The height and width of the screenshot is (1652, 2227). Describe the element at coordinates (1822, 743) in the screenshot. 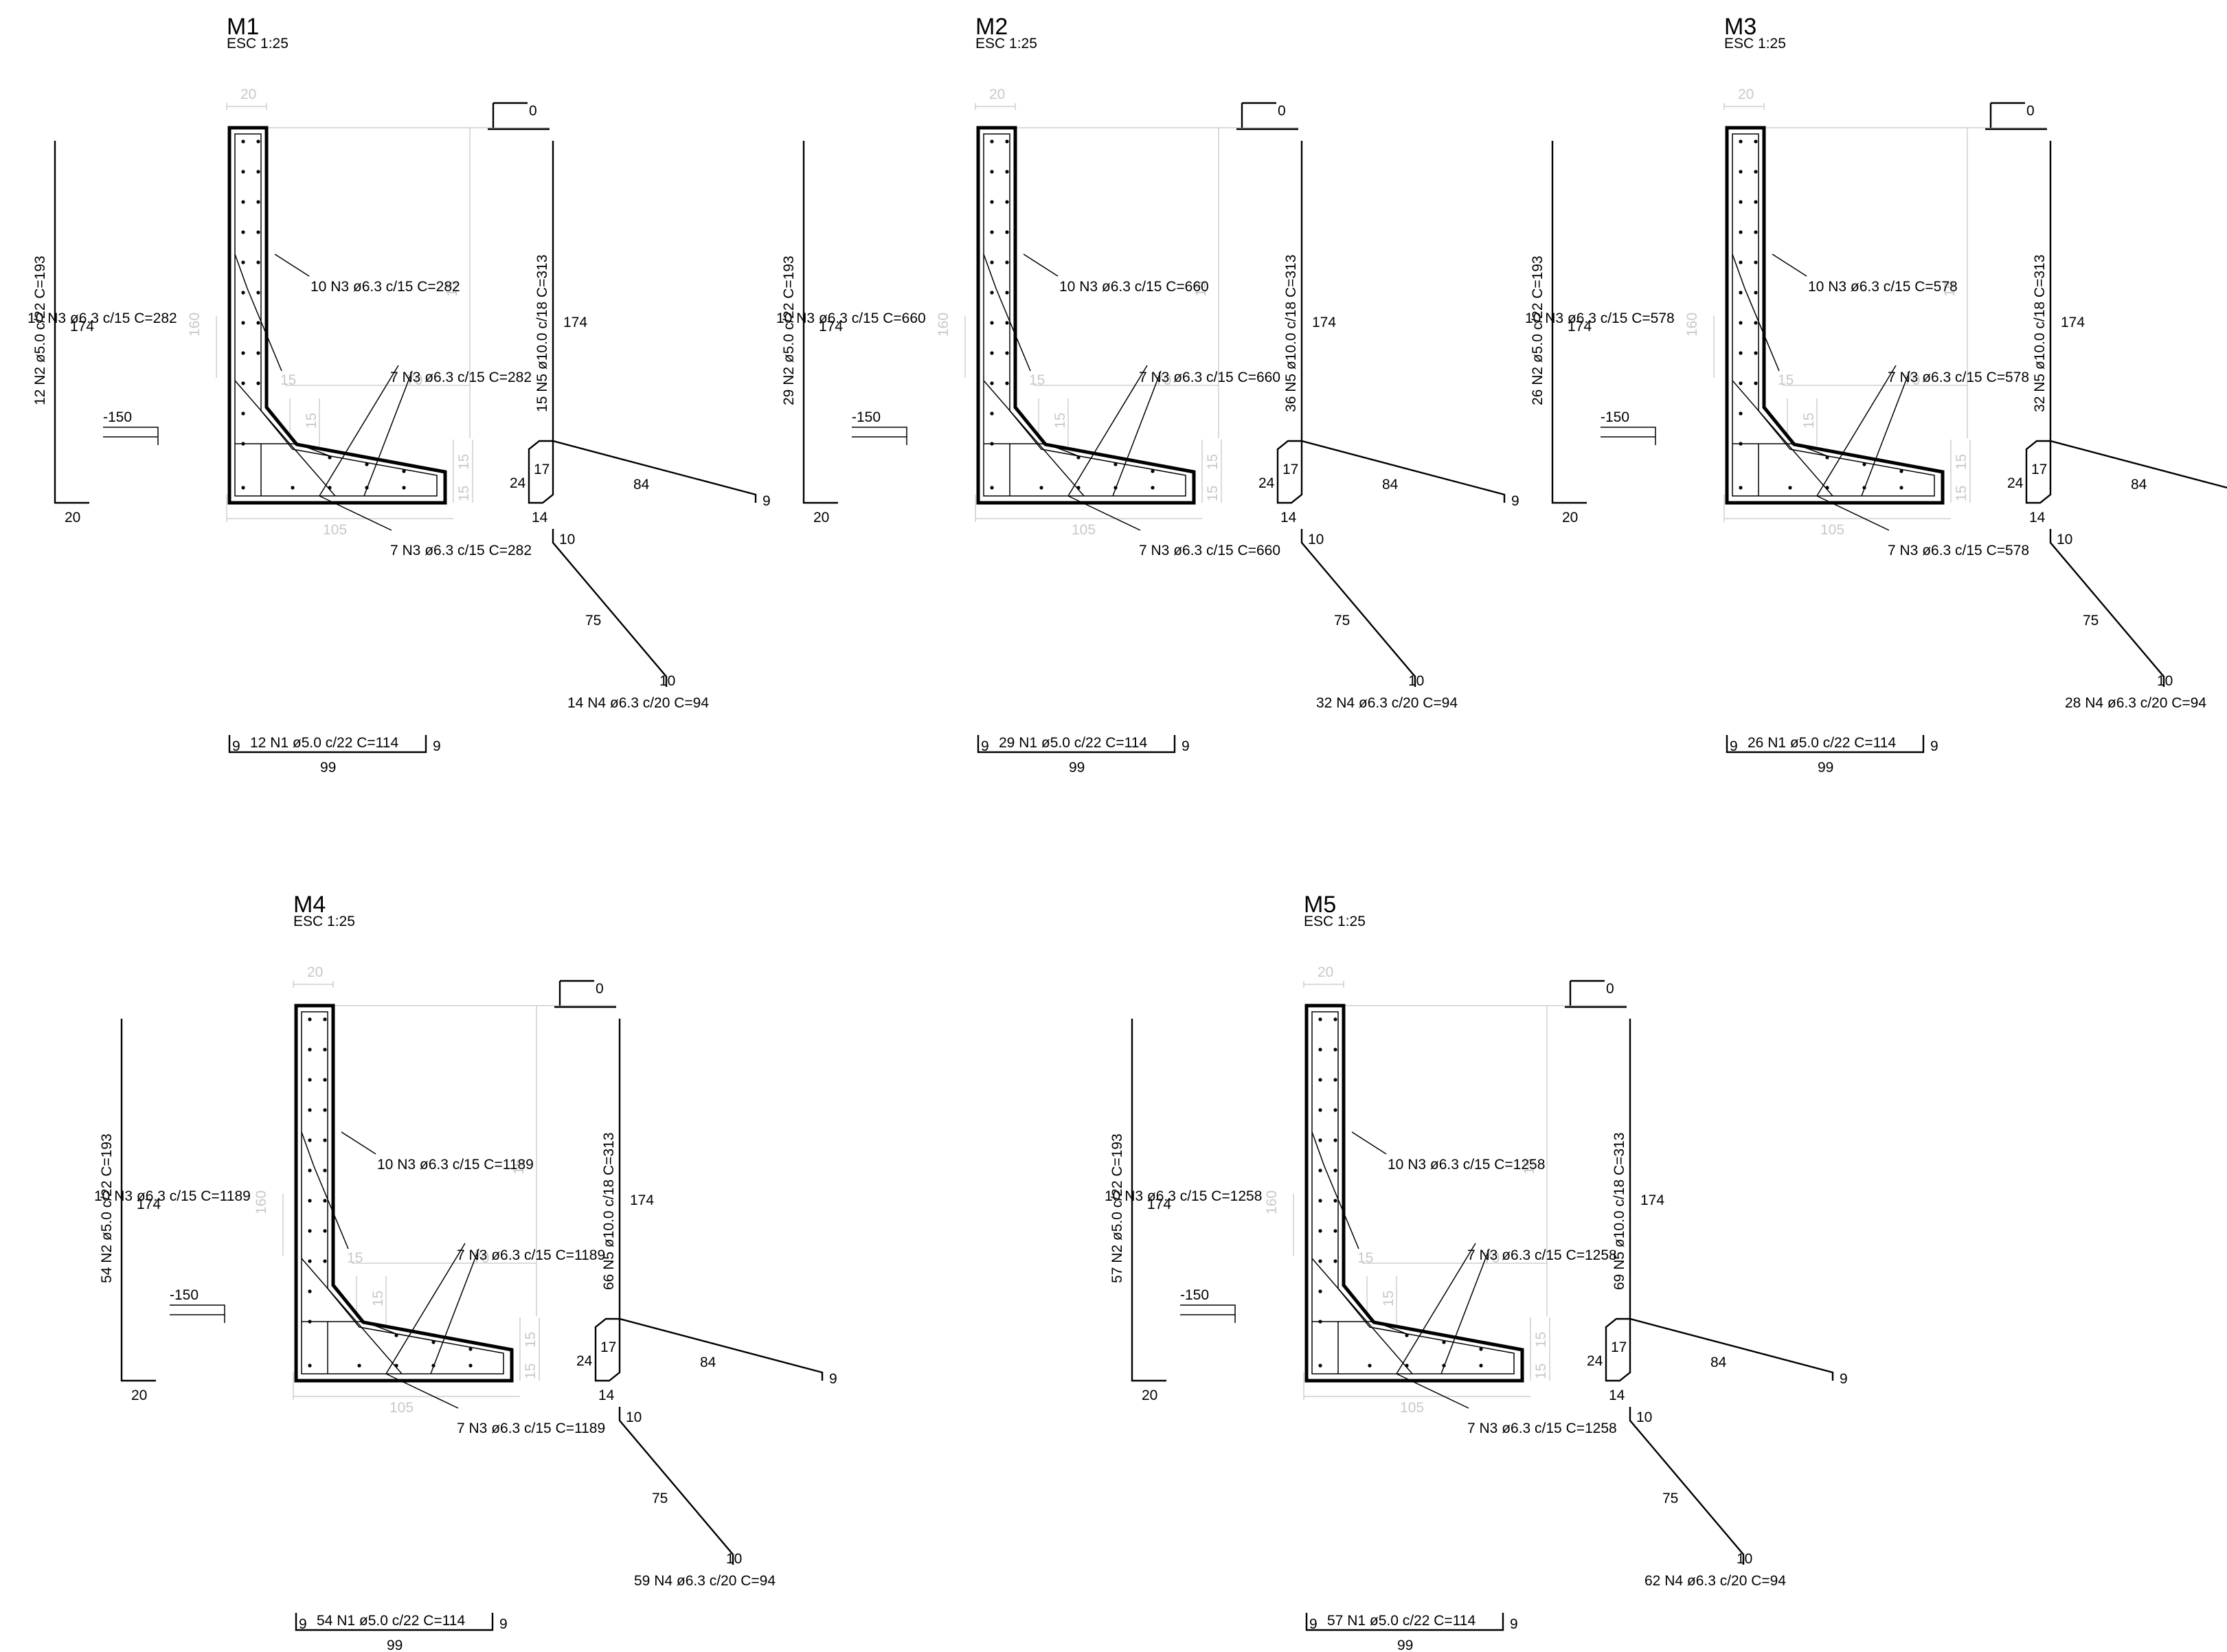

I see `n1-callout: 26 N1 ø5.0 c/22 C=114` at that location.